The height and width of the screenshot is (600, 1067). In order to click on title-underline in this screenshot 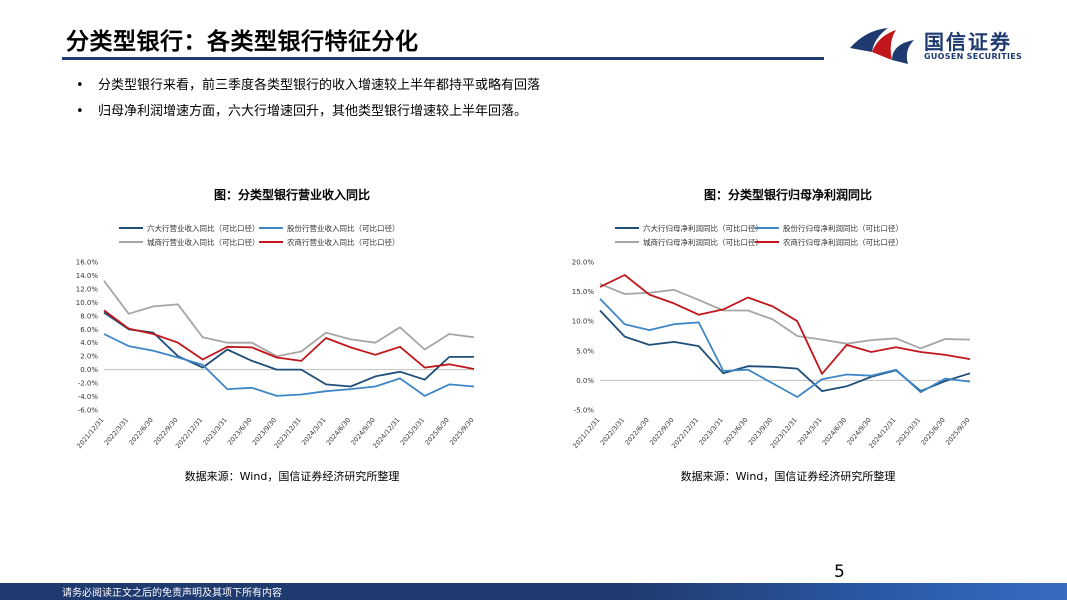, I will do `click(443, 58)`.